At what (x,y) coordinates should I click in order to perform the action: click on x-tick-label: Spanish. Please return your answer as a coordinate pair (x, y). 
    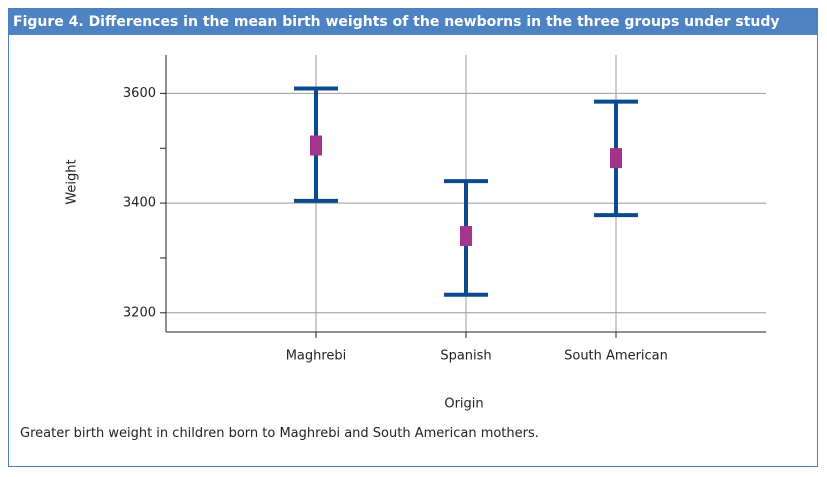
    Looking at the image, I should click on (465, 356).